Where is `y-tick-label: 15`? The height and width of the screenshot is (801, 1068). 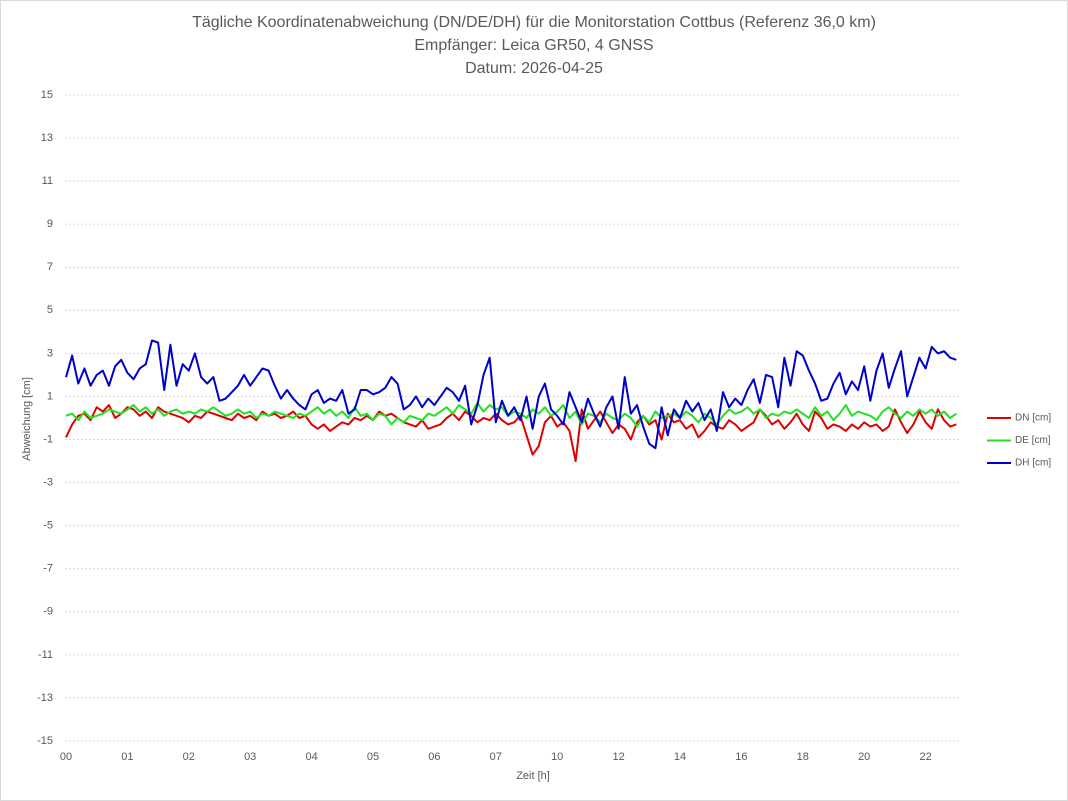 y-tick-label: 15 is located at coordinates (47, 95).